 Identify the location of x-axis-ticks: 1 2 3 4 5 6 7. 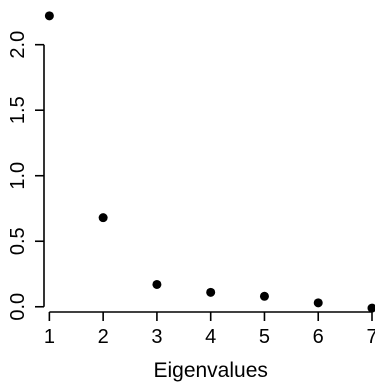
(209, 330).